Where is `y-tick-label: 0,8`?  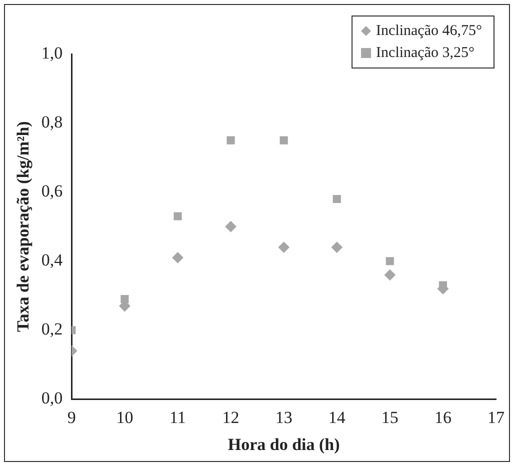 y-tick-label: 0,8 is located at coordinates (52, 122).